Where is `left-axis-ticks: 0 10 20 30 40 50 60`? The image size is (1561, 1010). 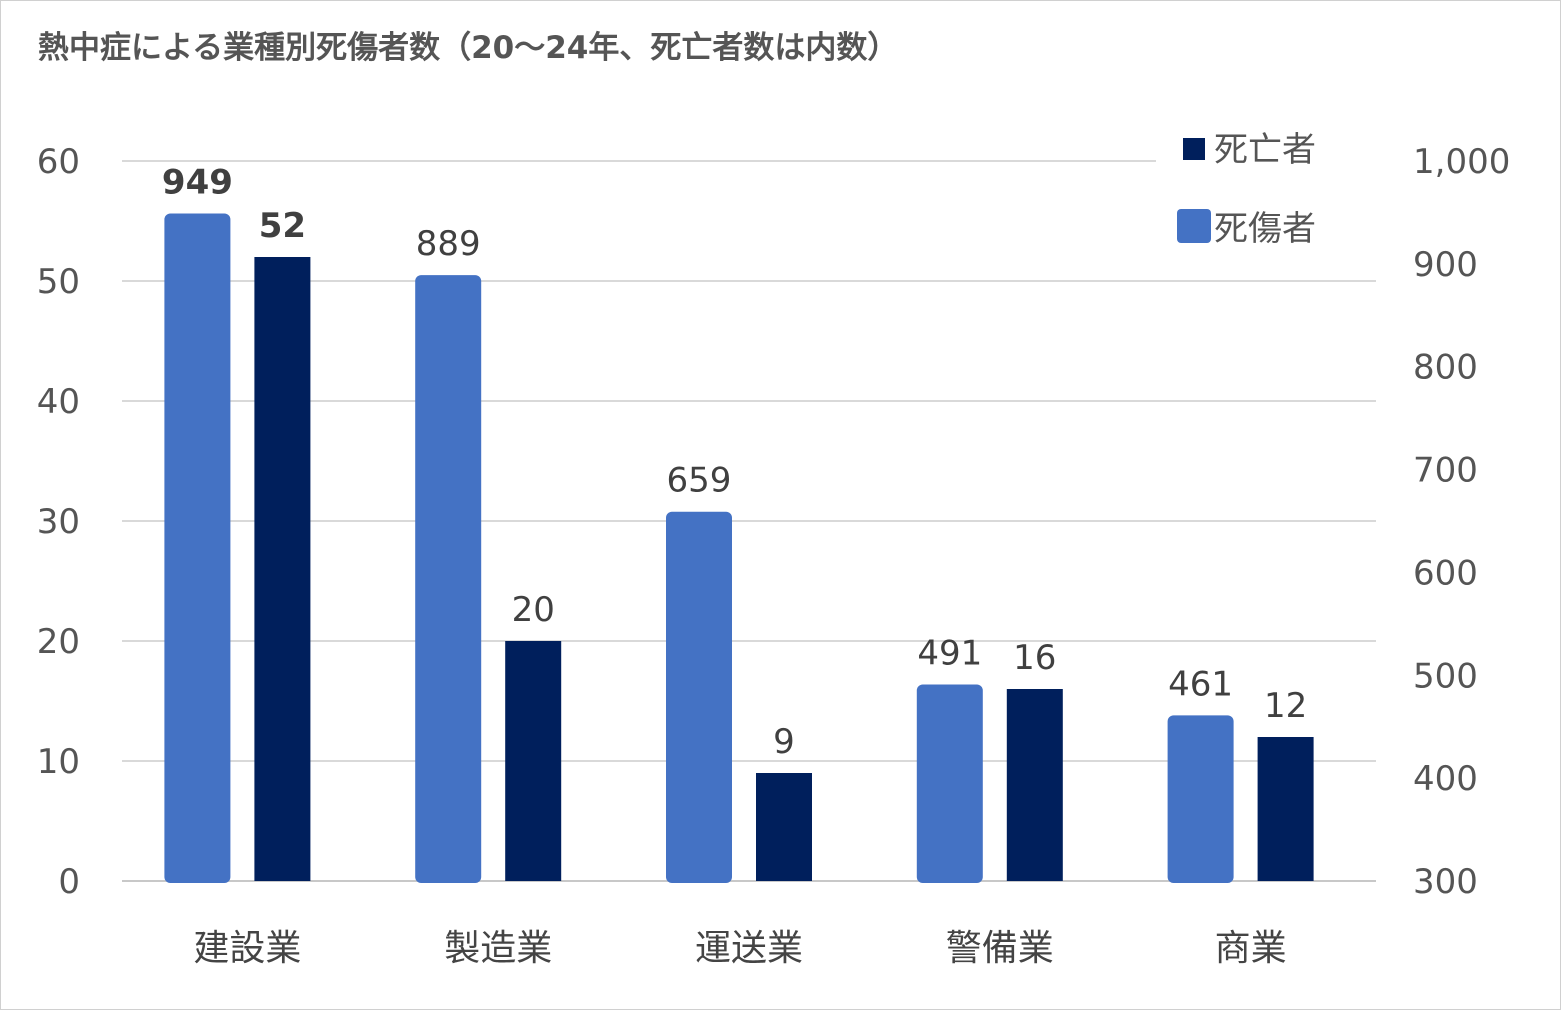
left-axis-ticks: 0 10 20 30 40 50 60 is located at coordinates (58, 522).